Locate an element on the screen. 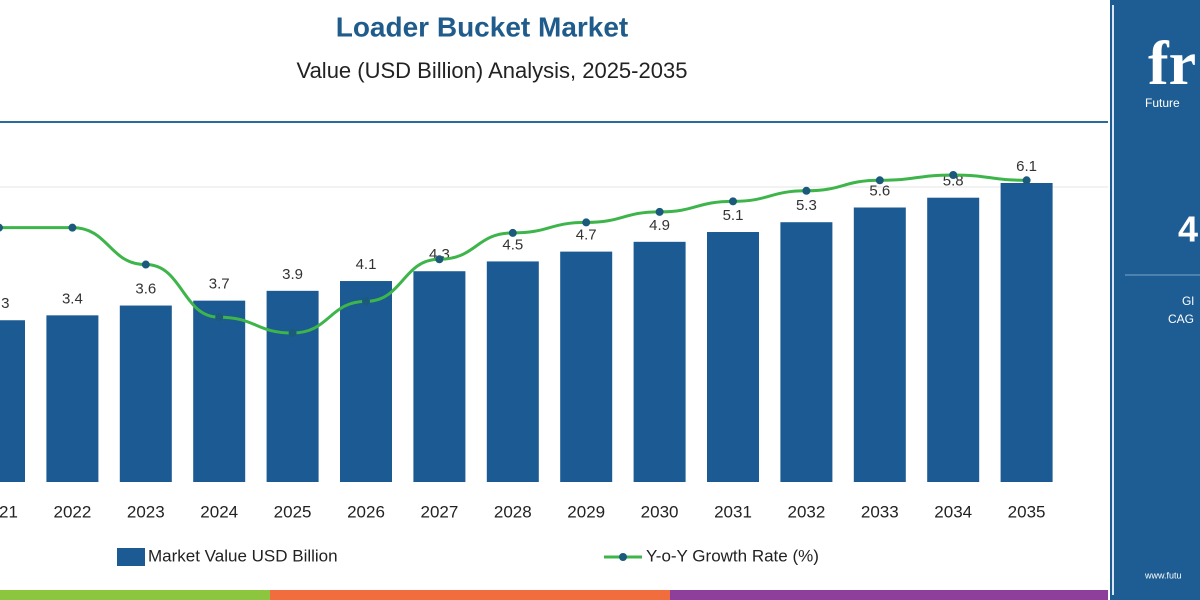 This screenshot has width=1200, height=600. x-tick-label: 2031 is located at coordinates (733, 511).